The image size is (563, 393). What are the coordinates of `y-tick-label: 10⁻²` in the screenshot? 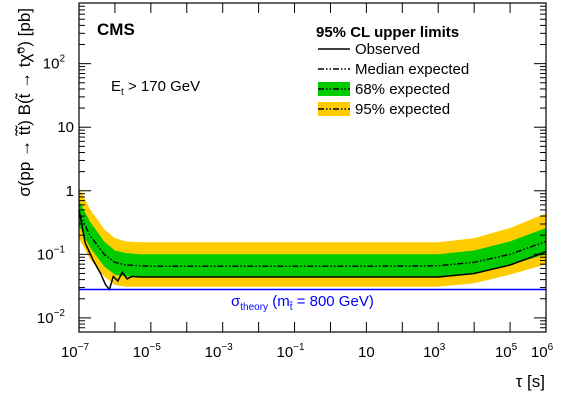 It's located at (51, 317).